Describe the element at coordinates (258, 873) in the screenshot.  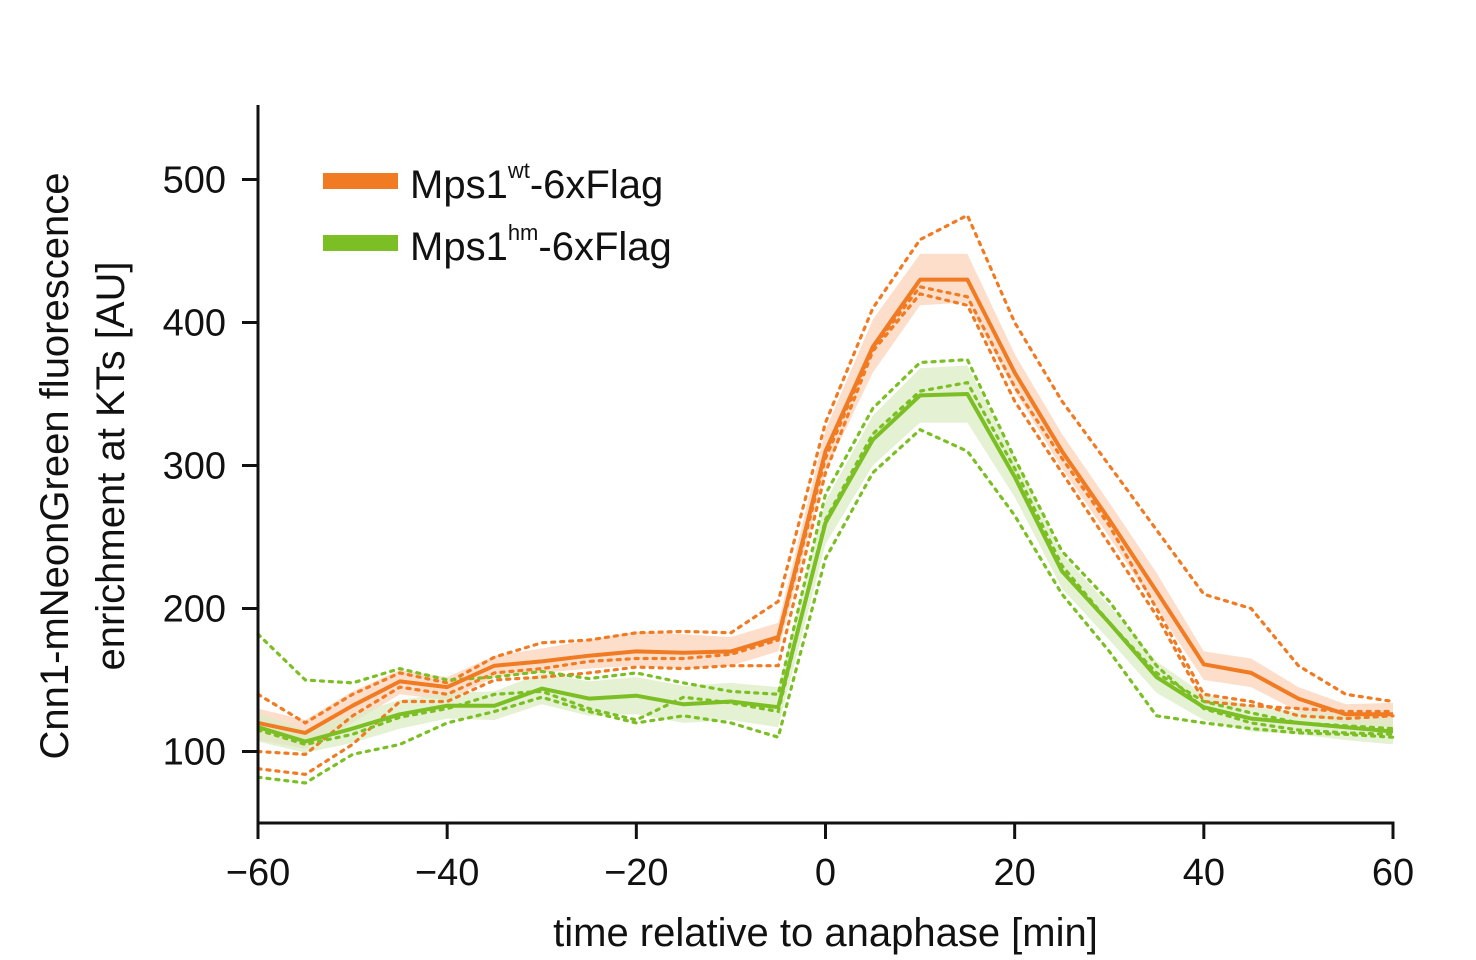
I see `x-tick-label: −60` at that location.